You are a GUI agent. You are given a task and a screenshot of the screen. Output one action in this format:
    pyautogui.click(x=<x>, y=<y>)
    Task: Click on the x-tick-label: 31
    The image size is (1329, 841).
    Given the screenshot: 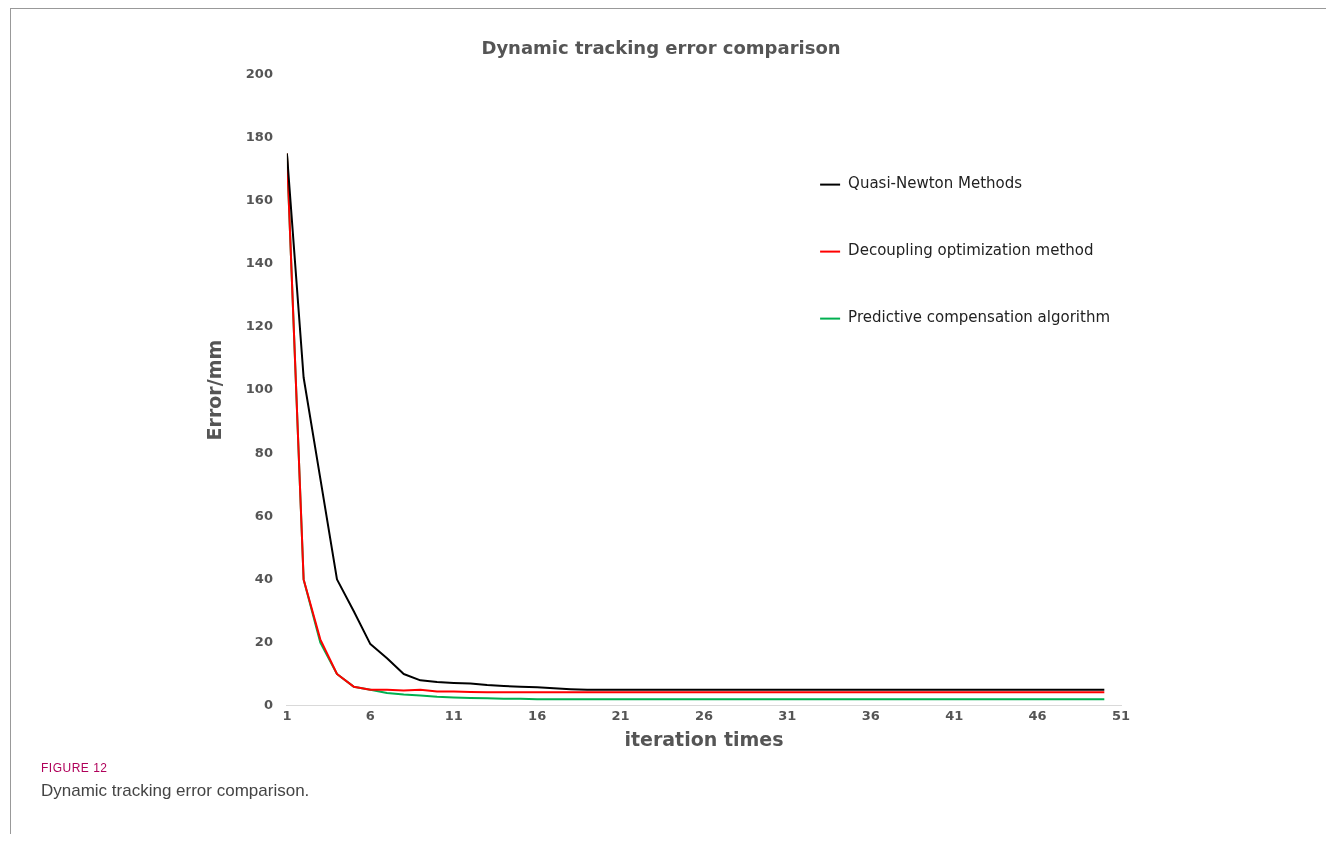 What is the action you would take?
    pyautogui.click(x=787, y=715)
    